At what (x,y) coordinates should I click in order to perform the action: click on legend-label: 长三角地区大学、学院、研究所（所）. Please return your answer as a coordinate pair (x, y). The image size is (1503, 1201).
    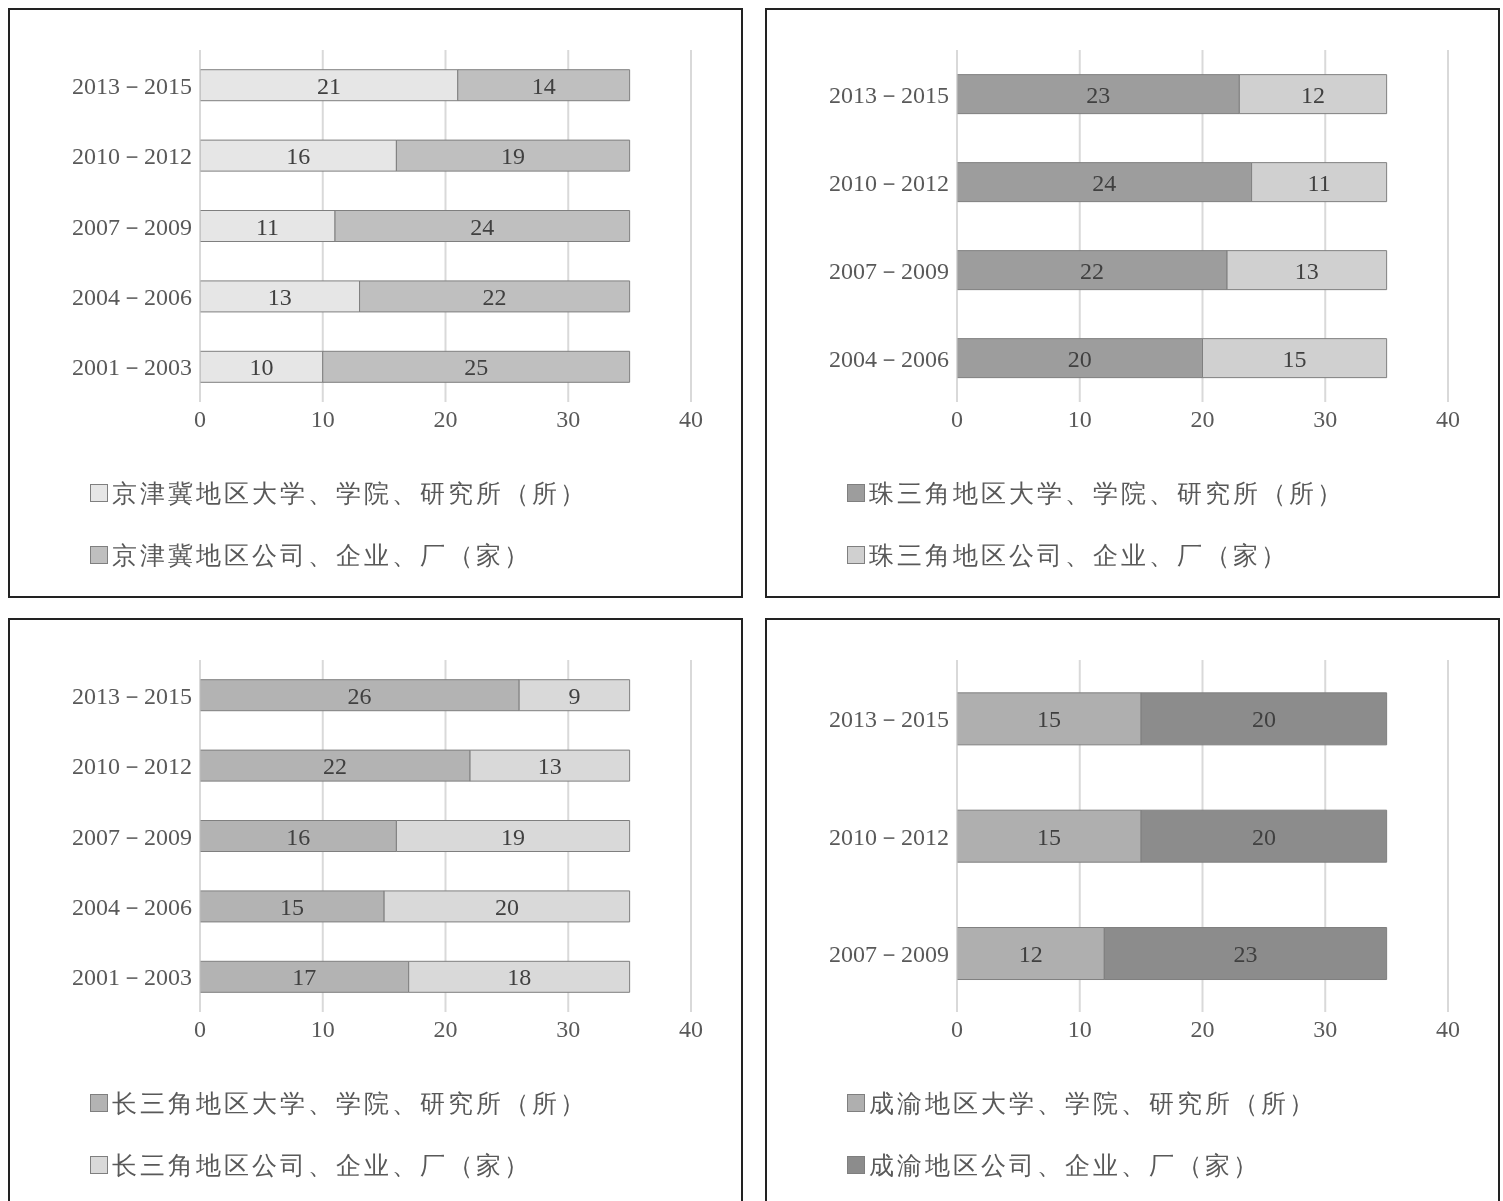
    Looking at the image, I should click on (350, 1103).